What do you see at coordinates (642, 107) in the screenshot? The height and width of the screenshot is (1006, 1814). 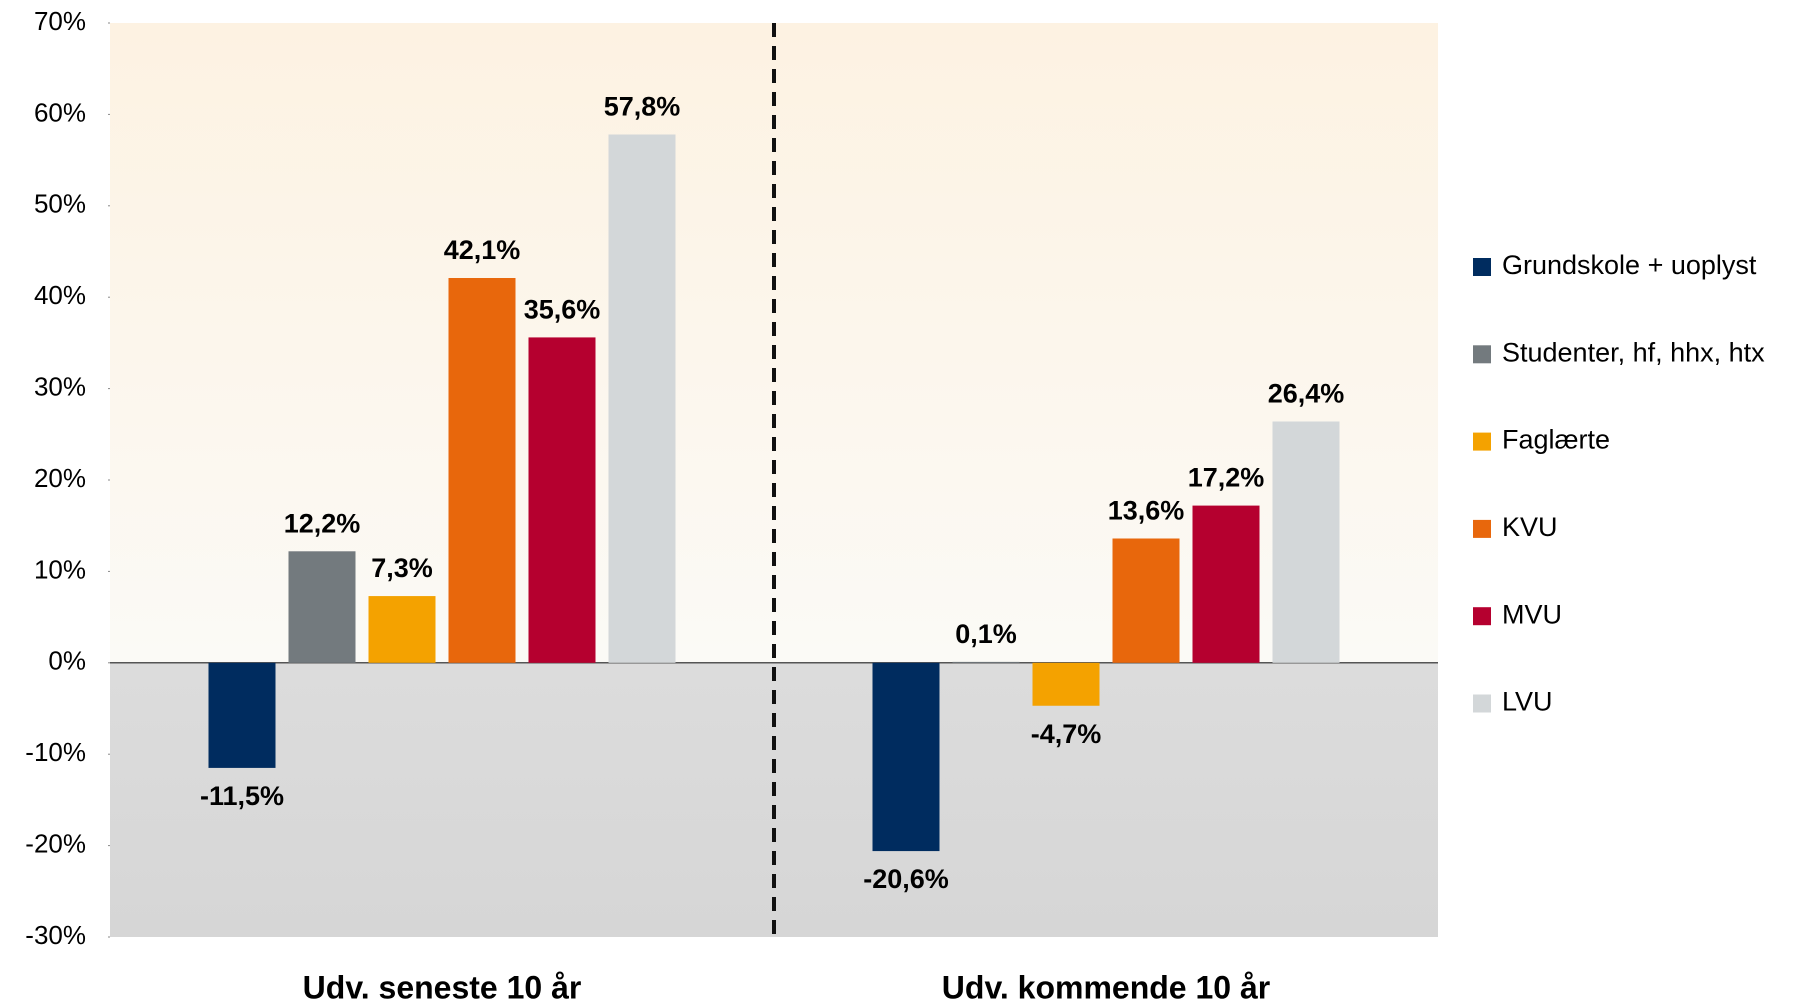 I see `value-label: 57,8%` at bounding box center [642, 107].